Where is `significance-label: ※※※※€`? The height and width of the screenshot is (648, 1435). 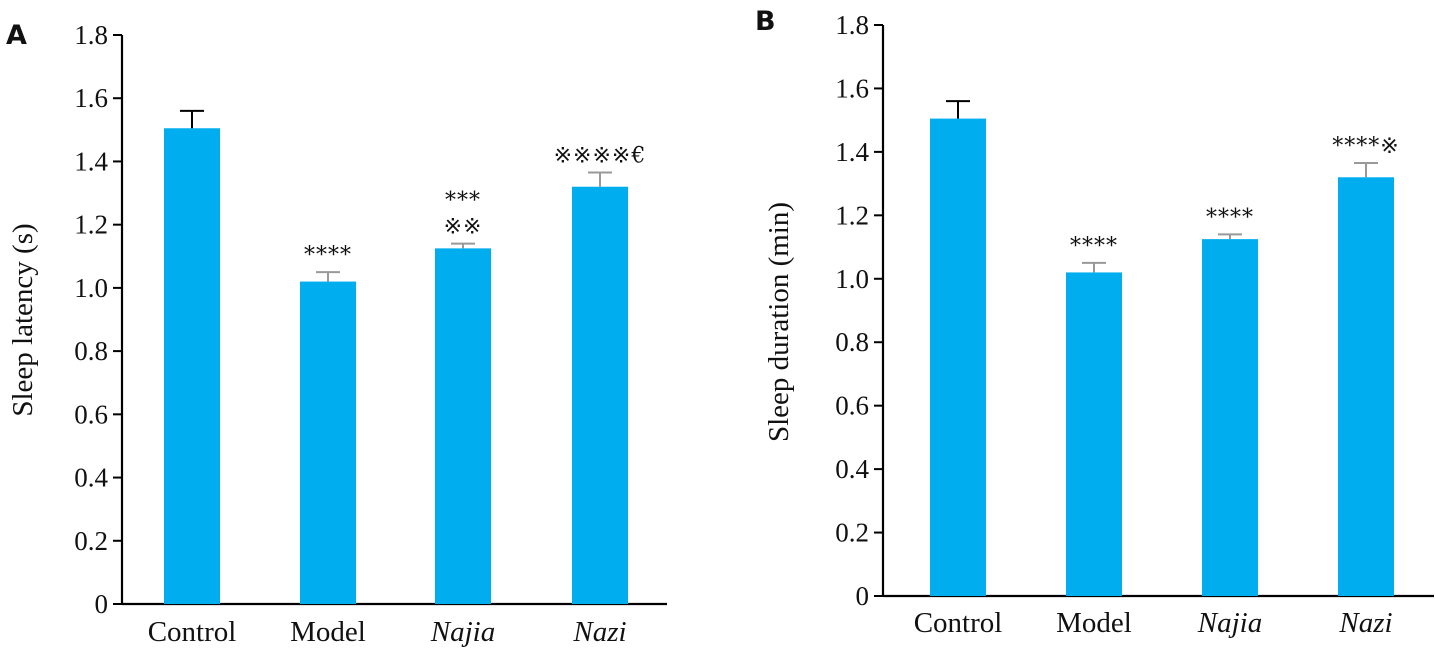
significance-label: ※※※※€ is located at coordinates (600, 156).